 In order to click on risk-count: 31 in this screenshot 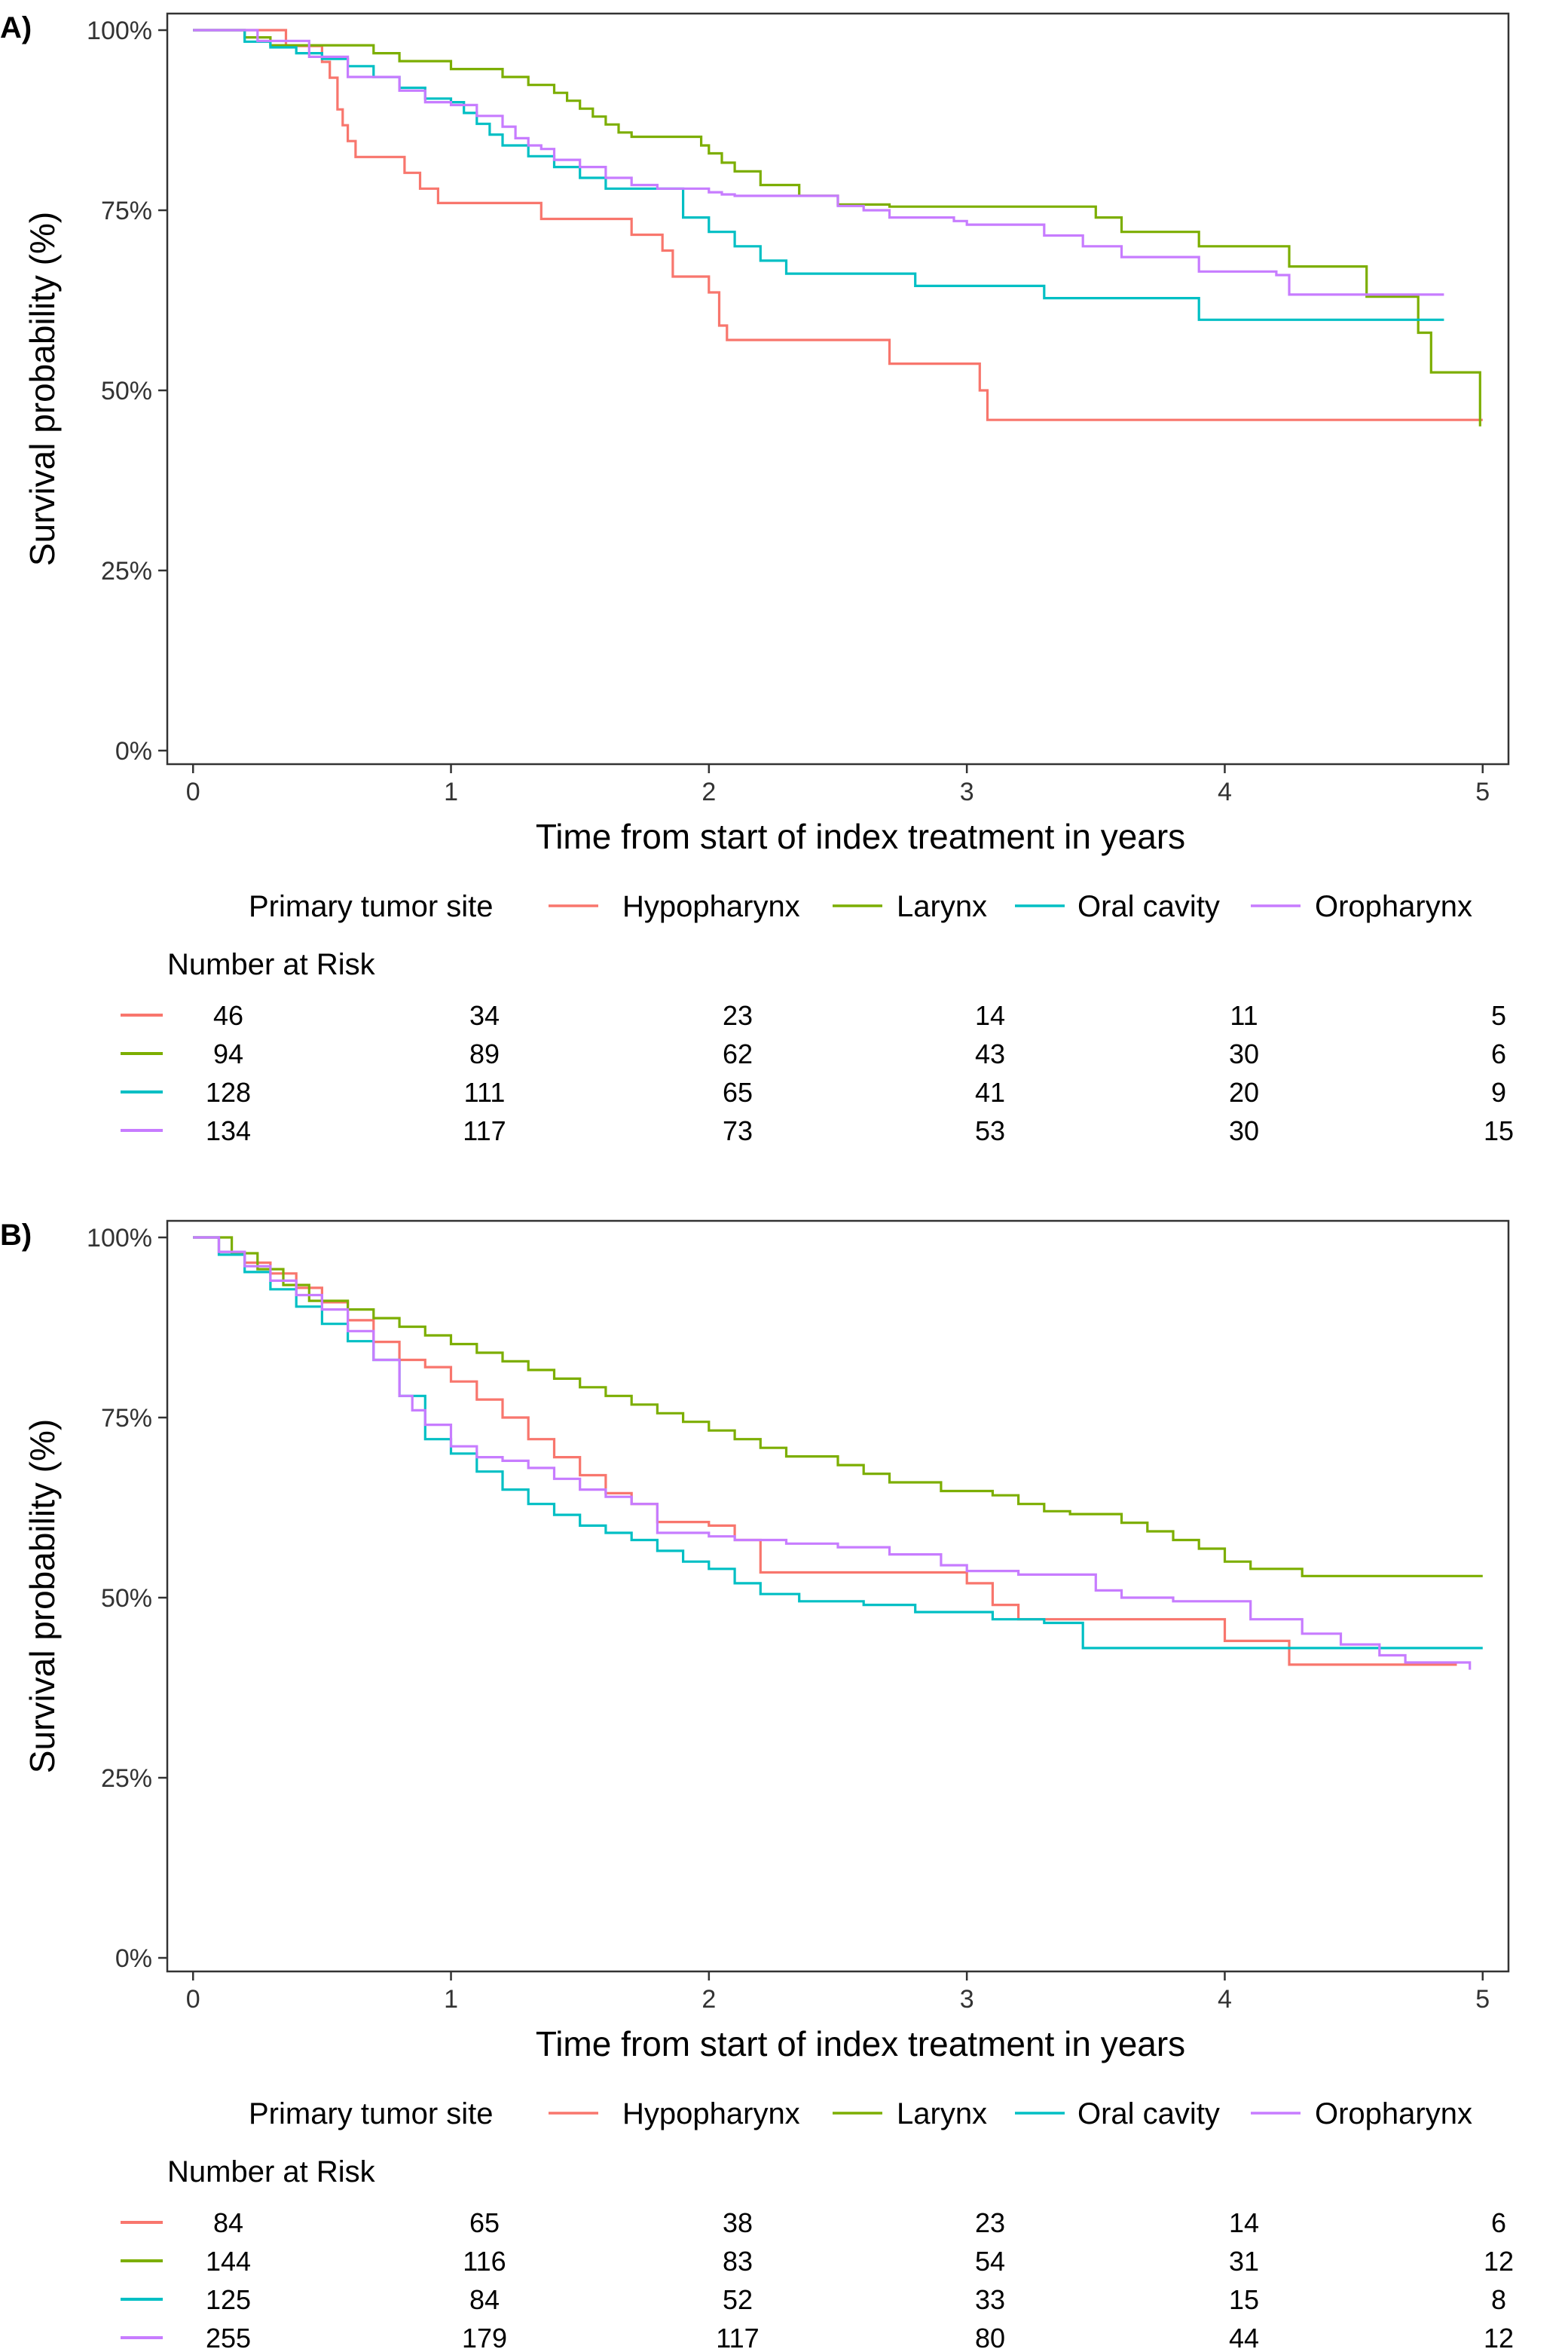, I will do `click(1244, 2261)`.